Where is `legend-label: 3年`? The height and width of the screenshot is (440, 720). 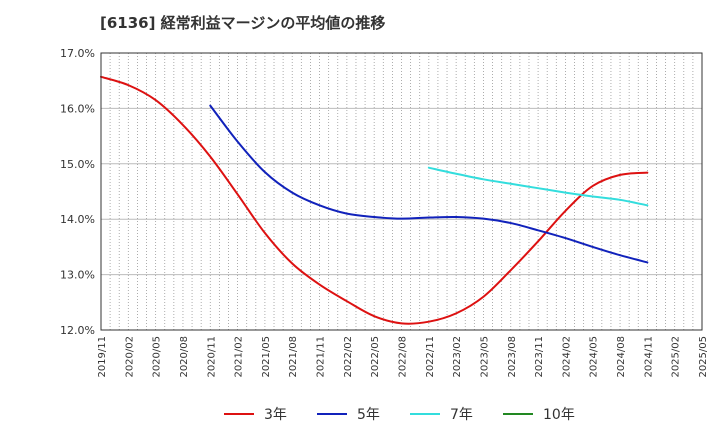
legend-label: 3年 is located at coordinates (275, 415).